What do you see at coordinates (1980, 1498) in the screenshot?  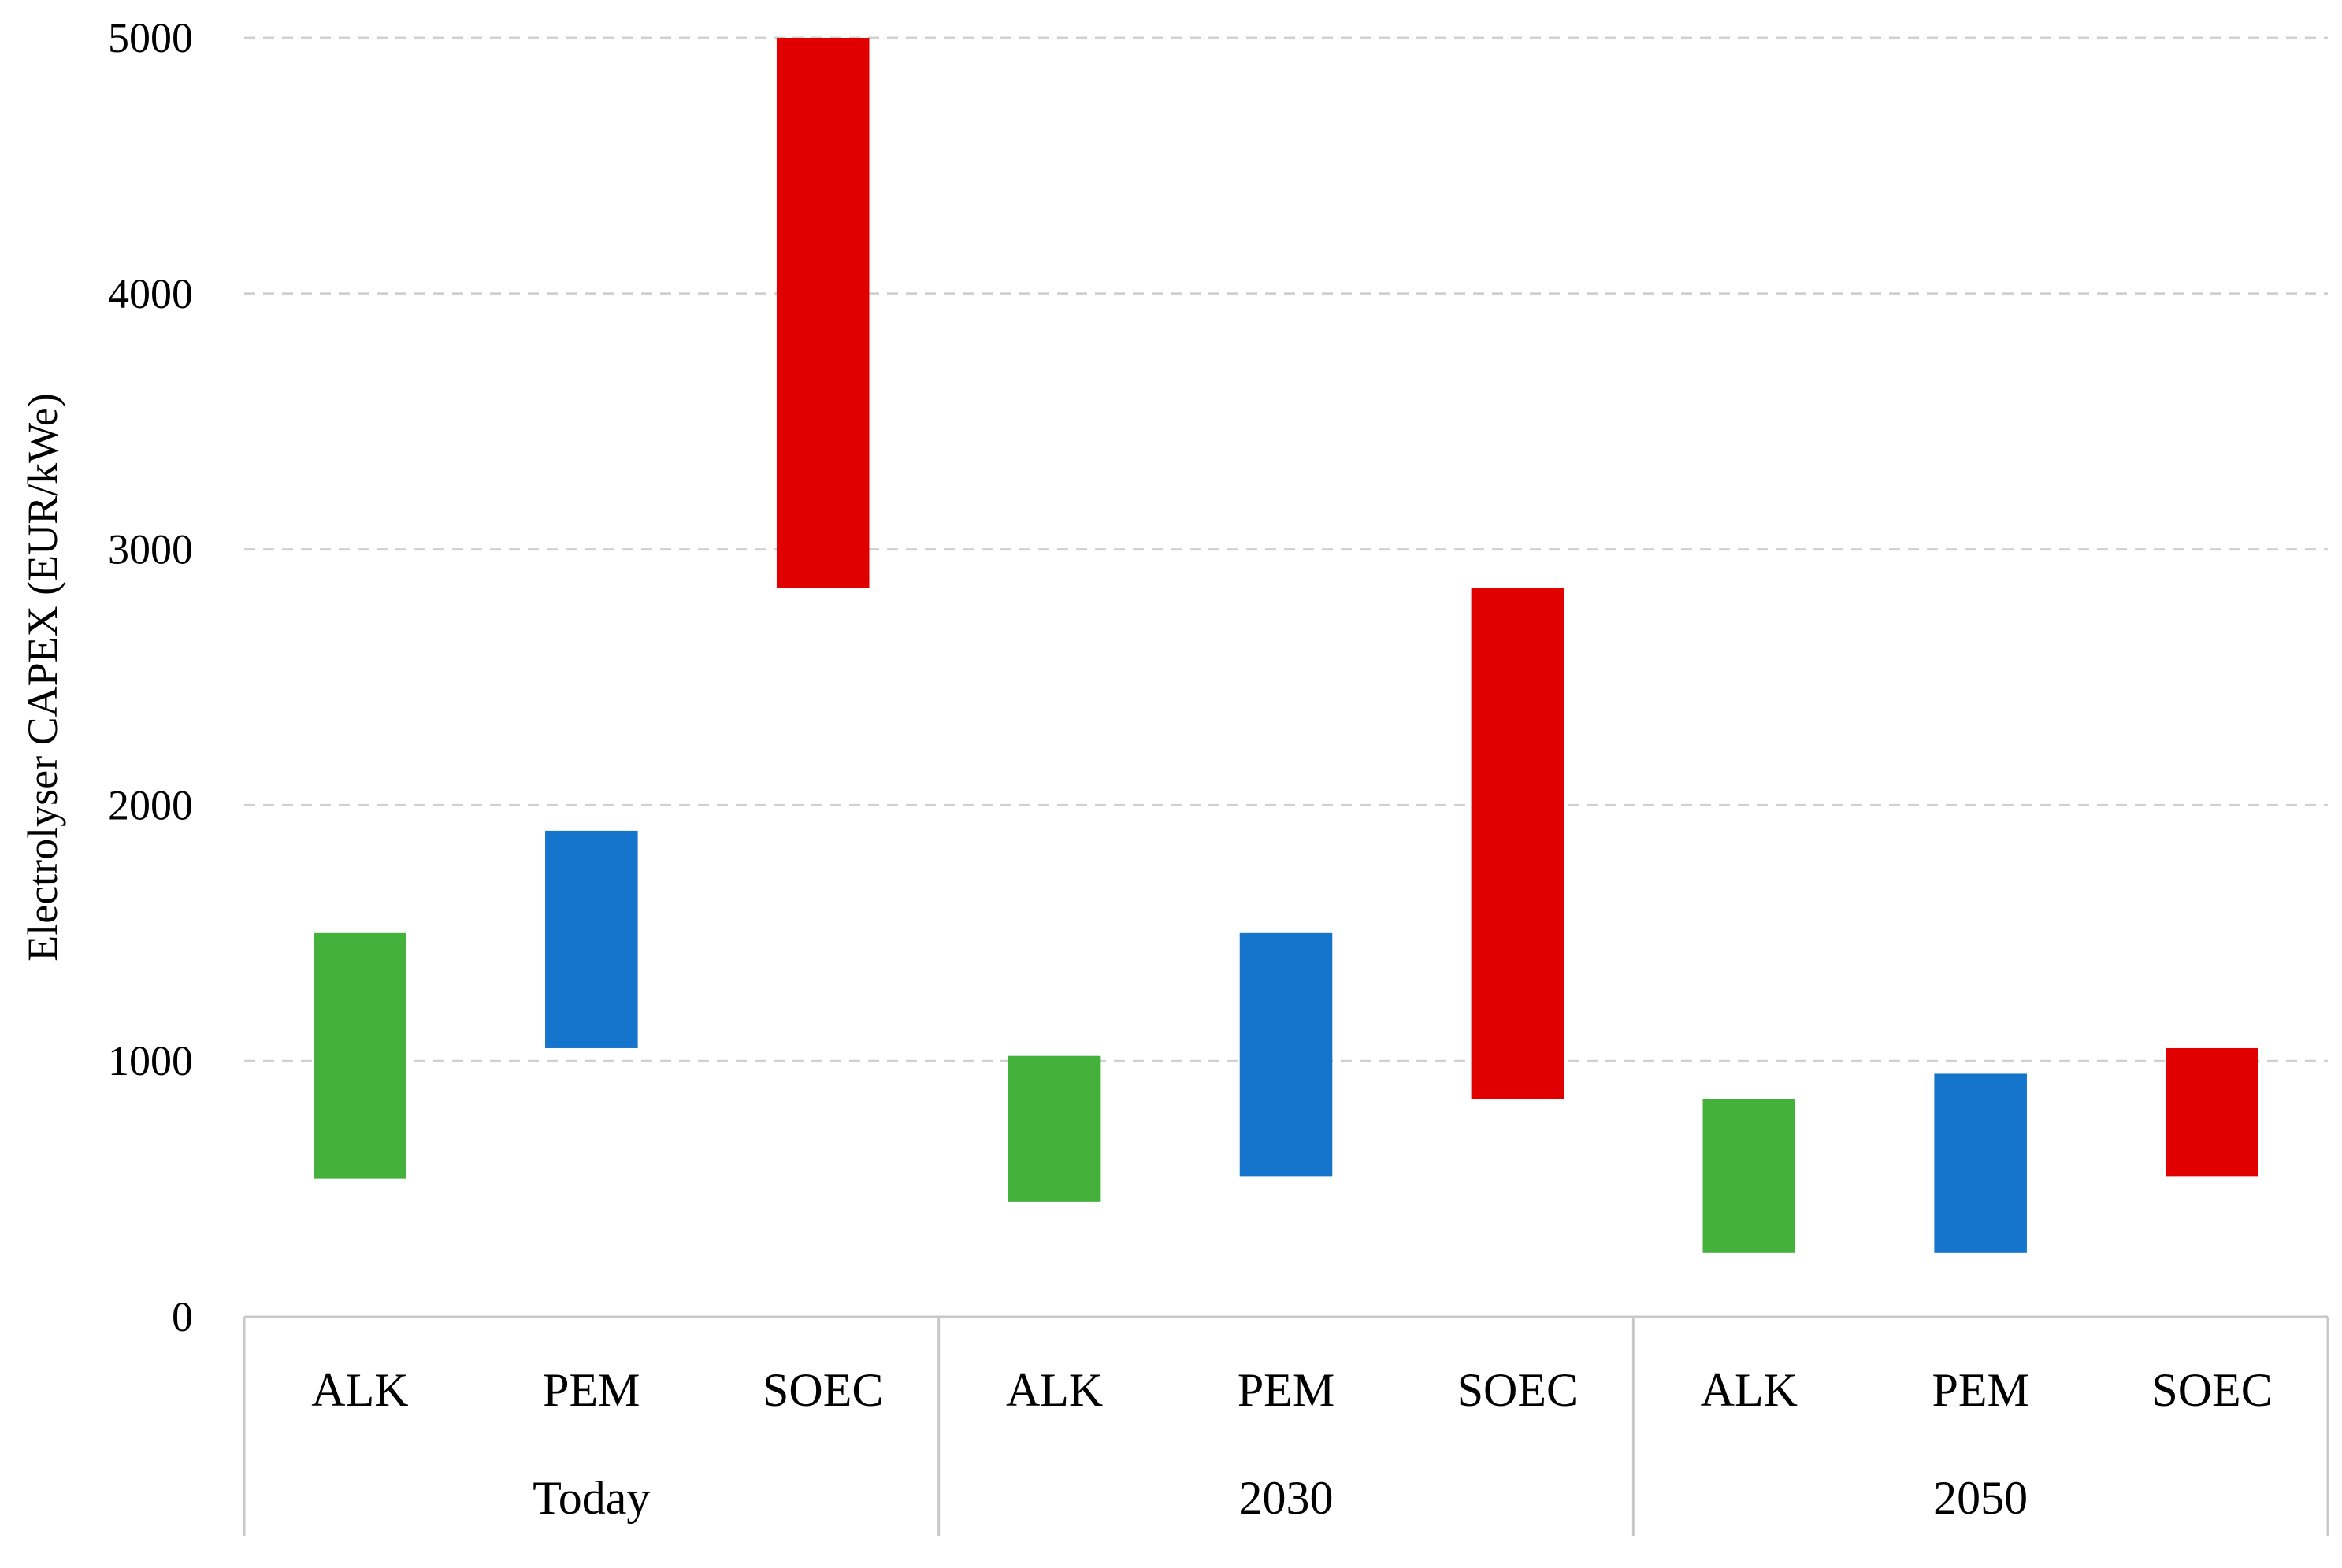 I see `group-label: 2050` at bounding box center [1980, 1498].